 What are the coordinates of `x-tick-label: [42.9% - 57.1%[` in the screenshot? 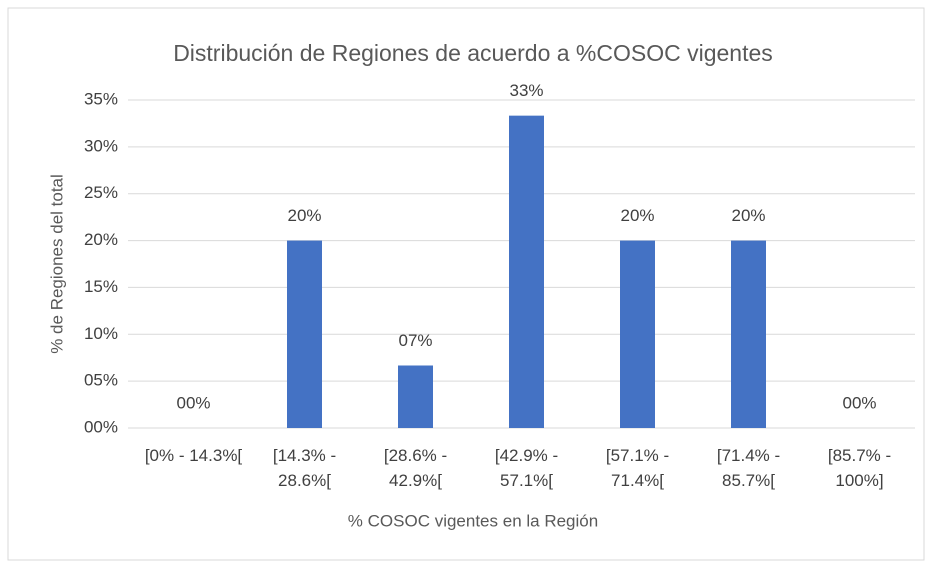 It's located at (526, 468).